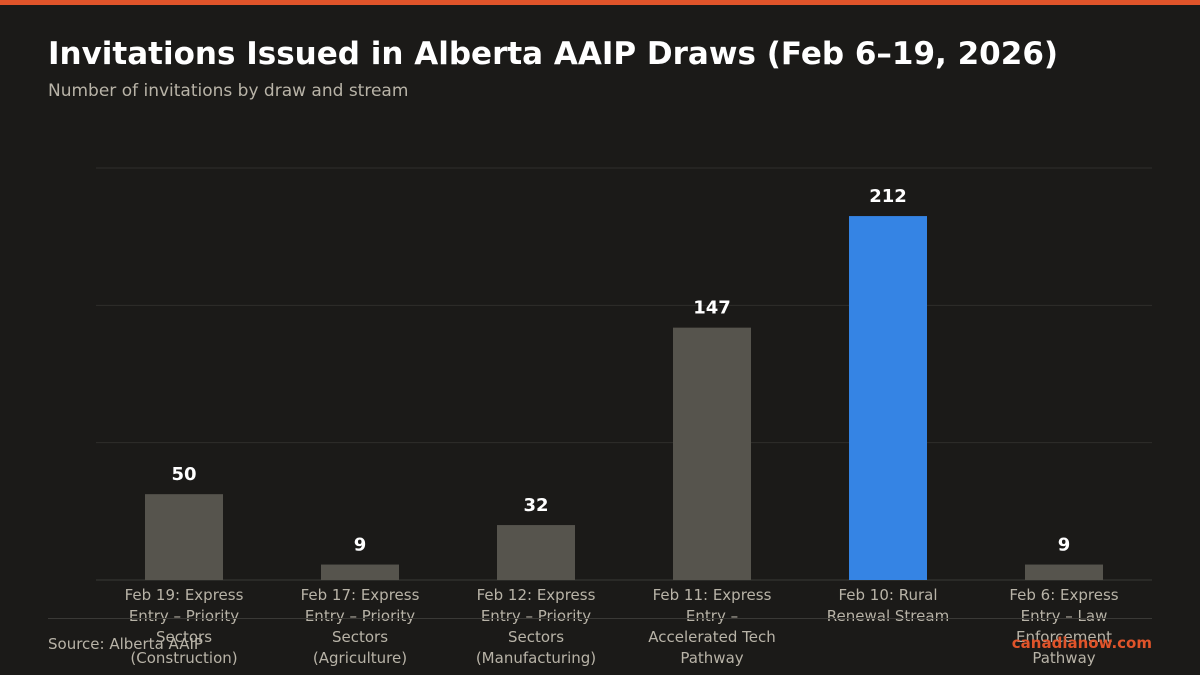  Describe the element at coordinates (125, 644) in the screenshot. I see `source-note: Source: Alberta AAIP` at that location.